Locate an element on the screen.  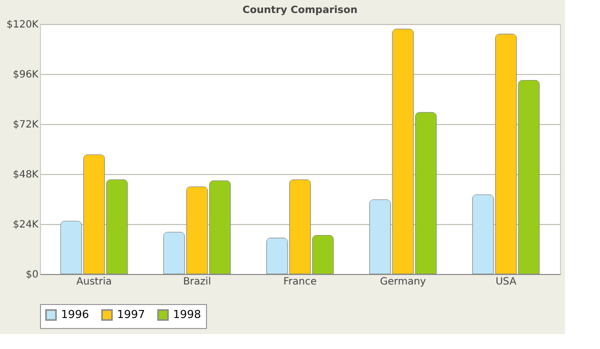
x-tick-label: Brazil is located at coordinates (197, 282).